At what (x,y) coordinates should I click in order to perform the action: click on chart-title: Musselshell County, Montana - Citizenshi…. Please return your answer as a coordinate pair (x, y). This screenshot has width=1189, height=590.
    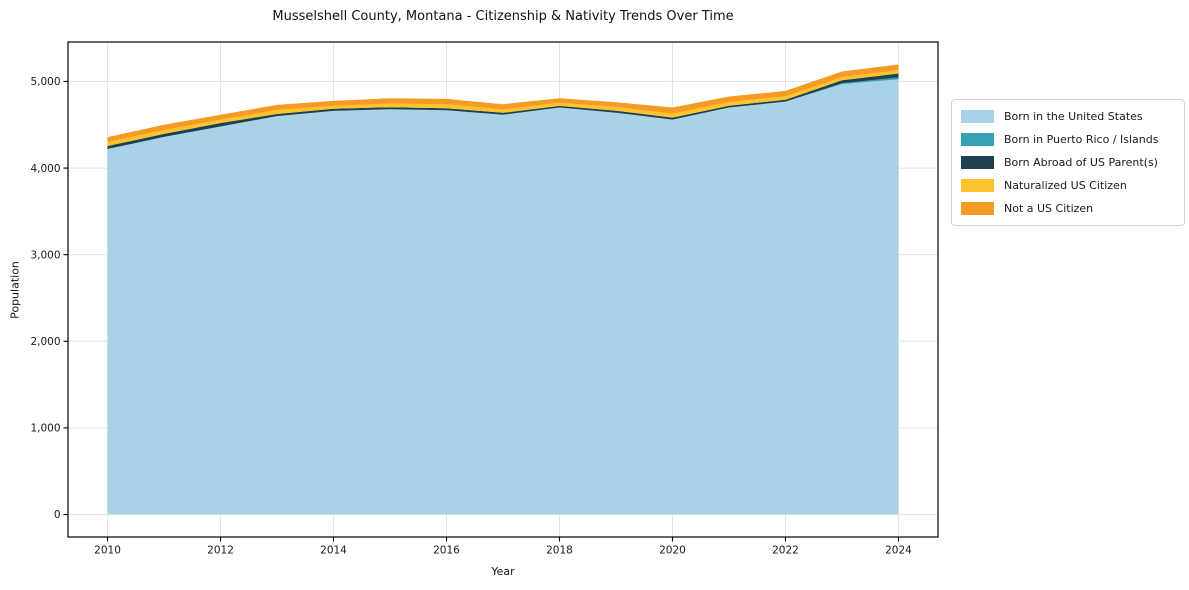
    Looking at the image, I should click on (503, 16).